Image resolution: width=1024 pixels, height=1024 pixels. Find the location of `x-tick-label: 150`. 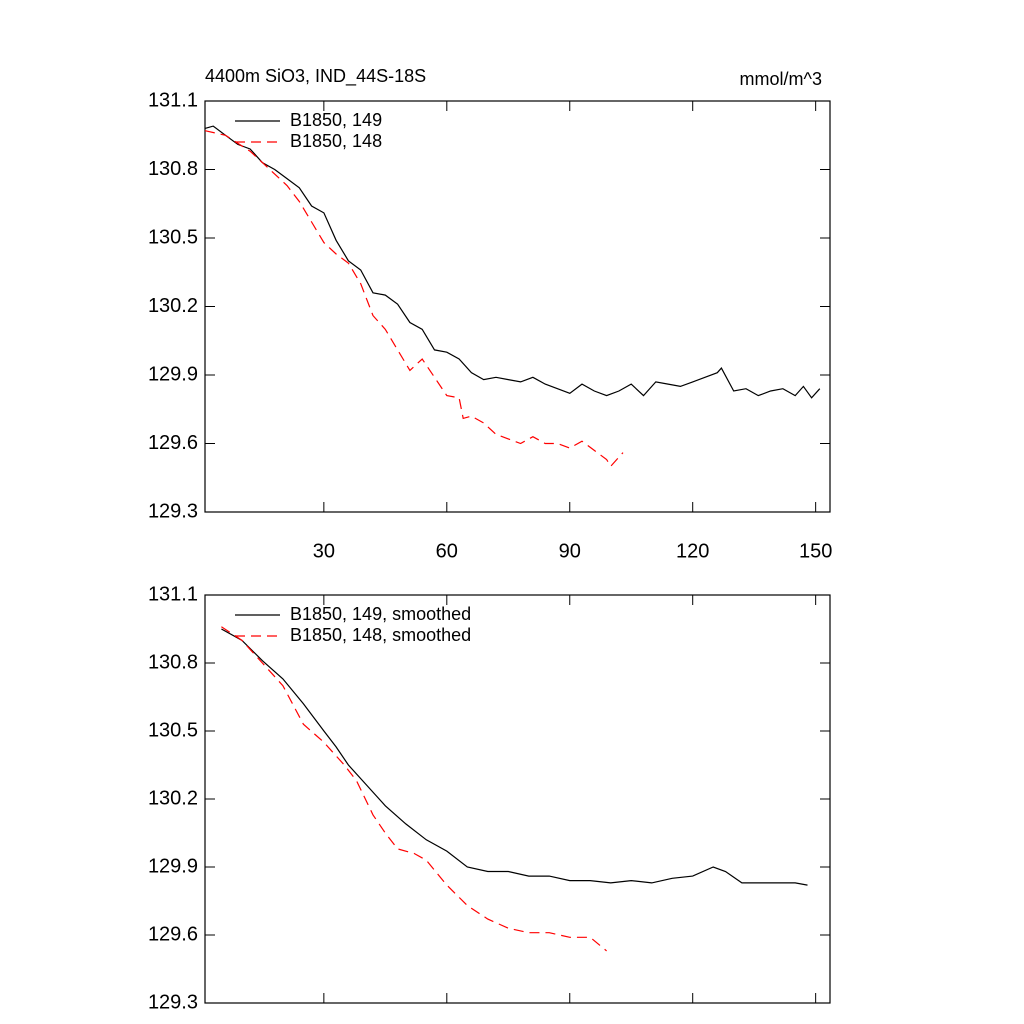

x-tick-label: 150 is located at coordinates (815, 551).